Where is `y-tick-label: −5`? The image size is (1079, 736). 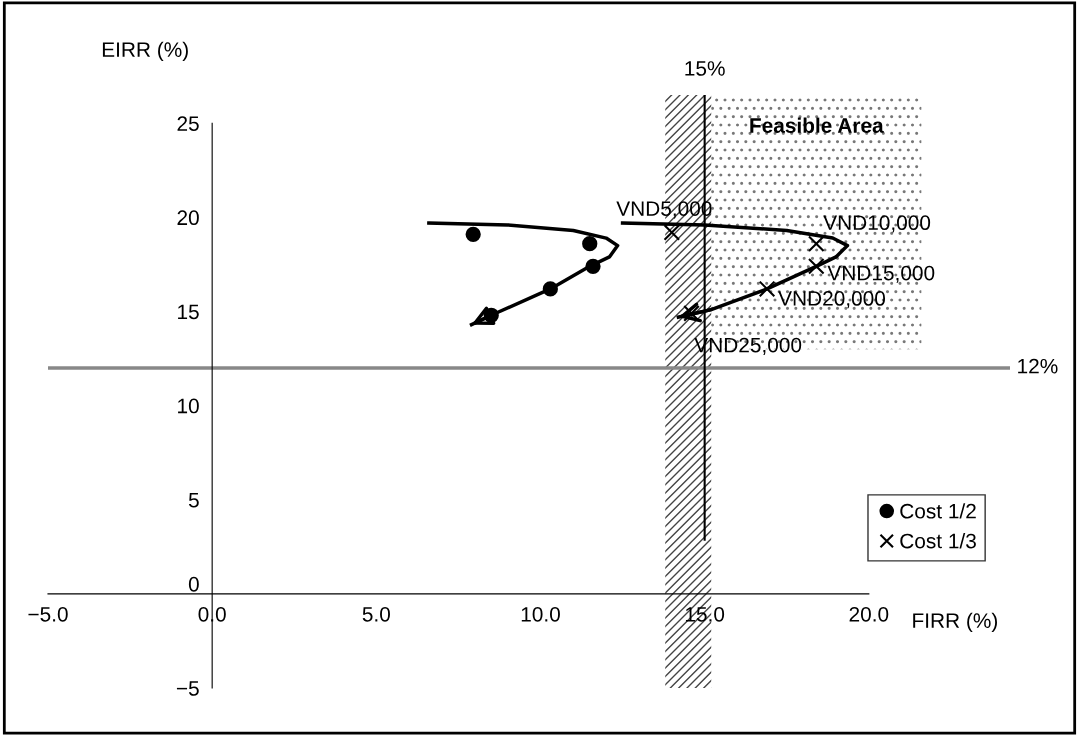 y-tick-label: −5 is located at coordinates (187, 688).